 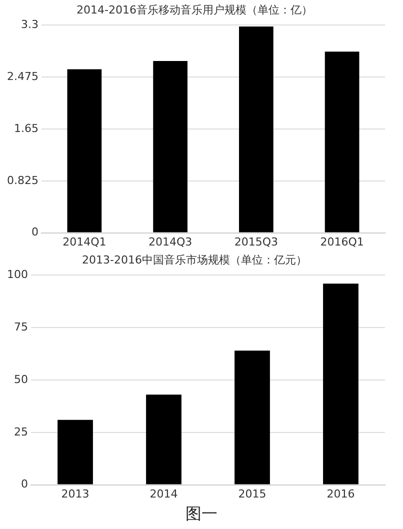 What do you see at coordinates (22, 76) in the screenshot?
I see `y-tick-label: 2.475` at bounding box center [22, 76].